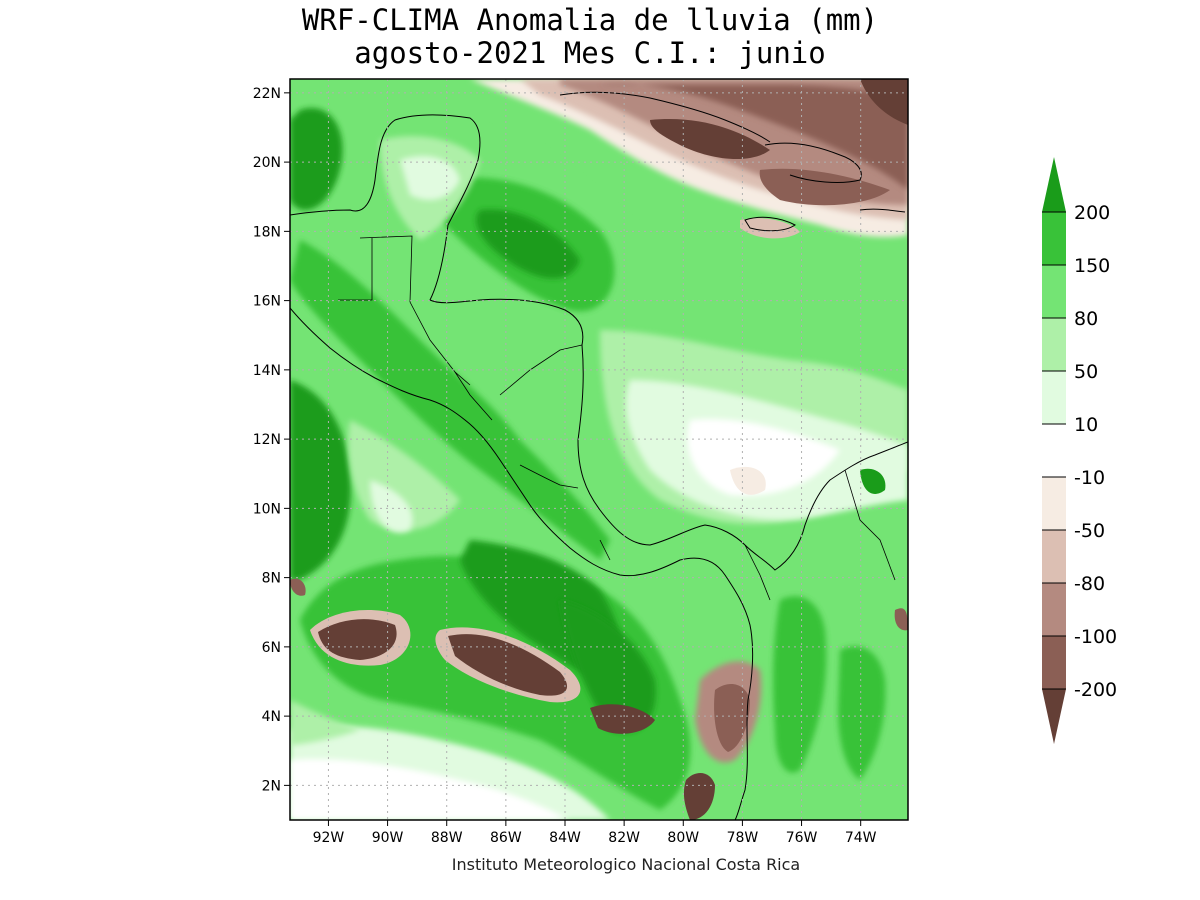 Image resolution: width=1200 pixels, height=900 pixels. What do you see at coordinates (473, 396) in the screenshot?
I see `el-salvador-border` at bounding box center [473, 396].